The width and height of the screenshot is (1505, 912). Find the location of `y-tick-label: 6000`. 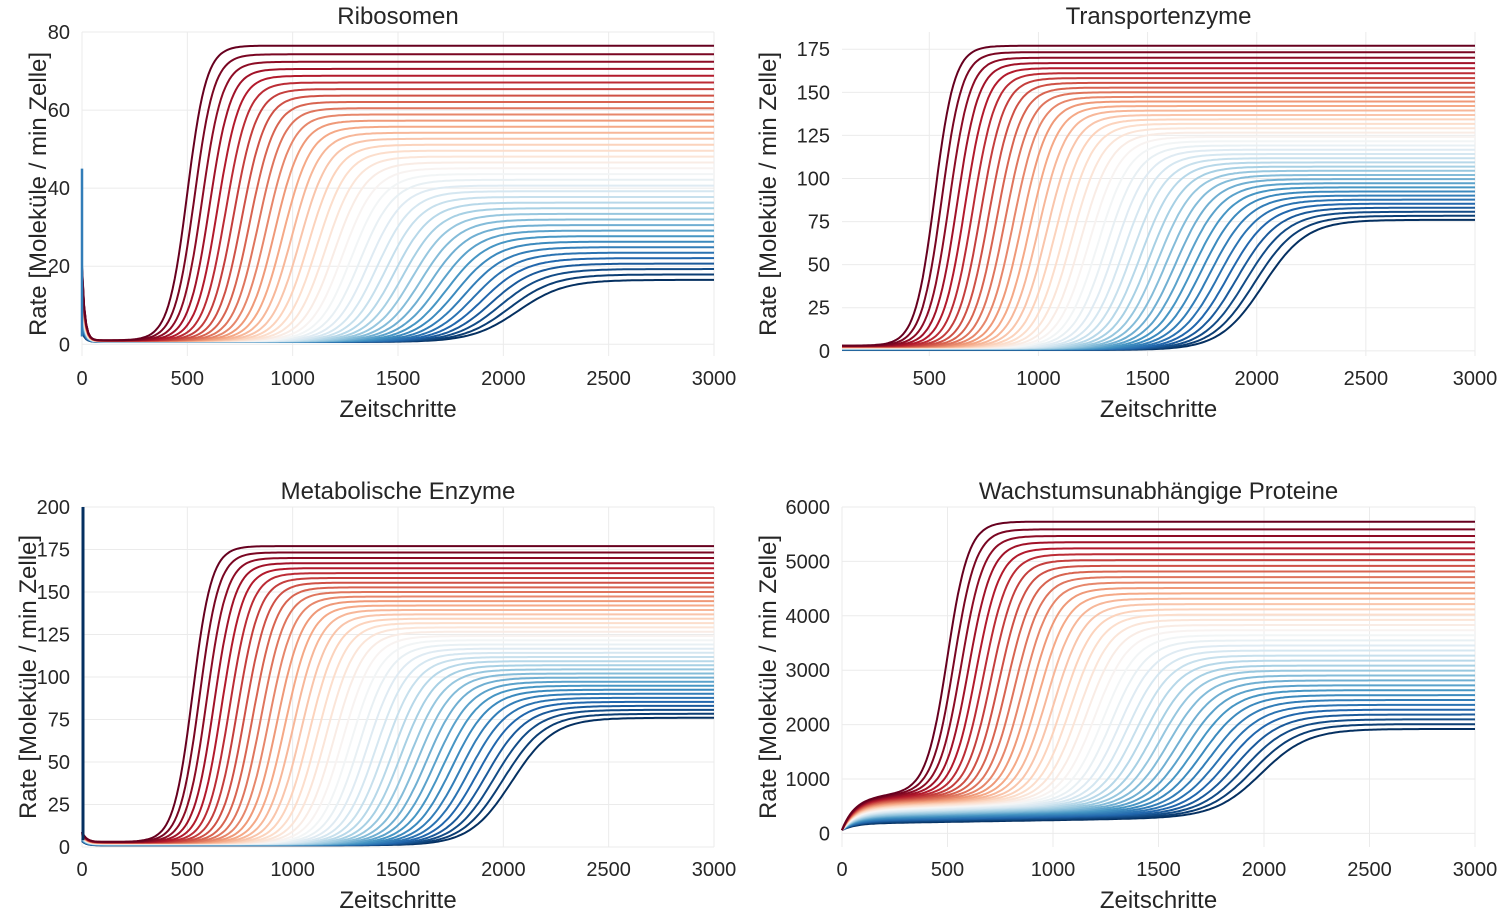

y-tick-label: 6000 is located at coordinates (808, 508).